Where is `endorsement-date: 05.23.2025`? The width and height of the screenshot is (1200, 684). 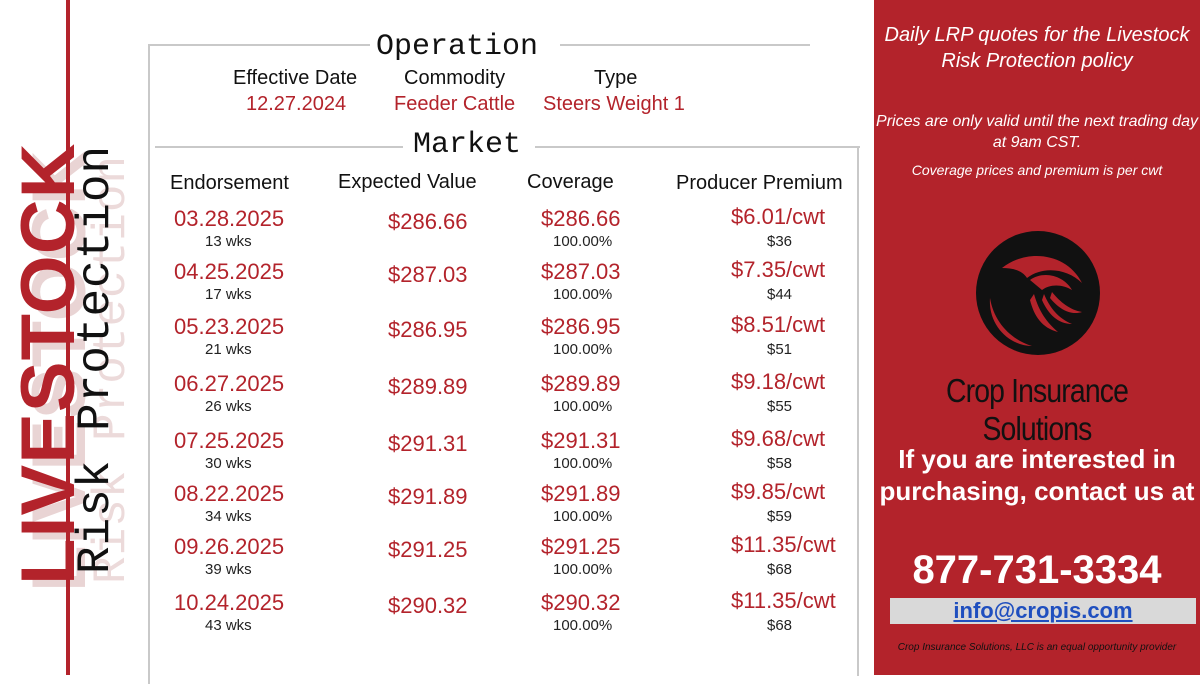 endorsement-date: 05.23.2025 is located at coordinates (229, 326).